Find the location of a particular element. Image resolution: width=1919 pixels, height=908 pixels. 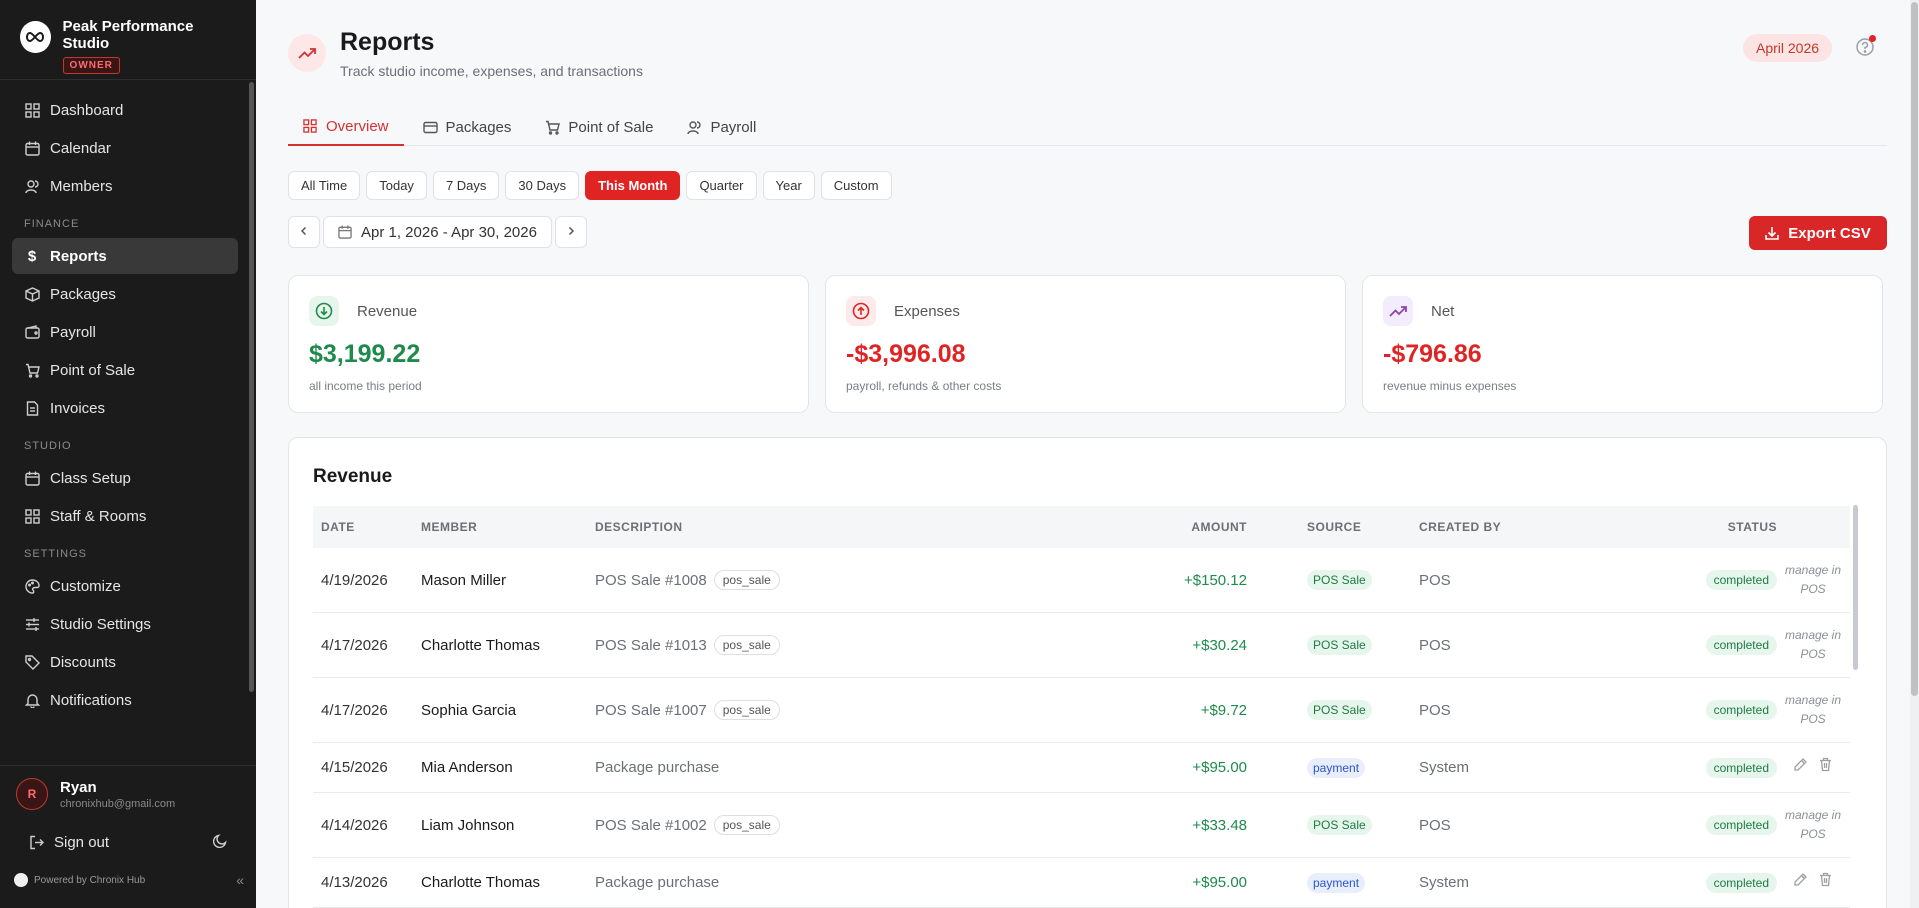

sidebar-item-reports: $ Reports is located at coordinates (125, 256).